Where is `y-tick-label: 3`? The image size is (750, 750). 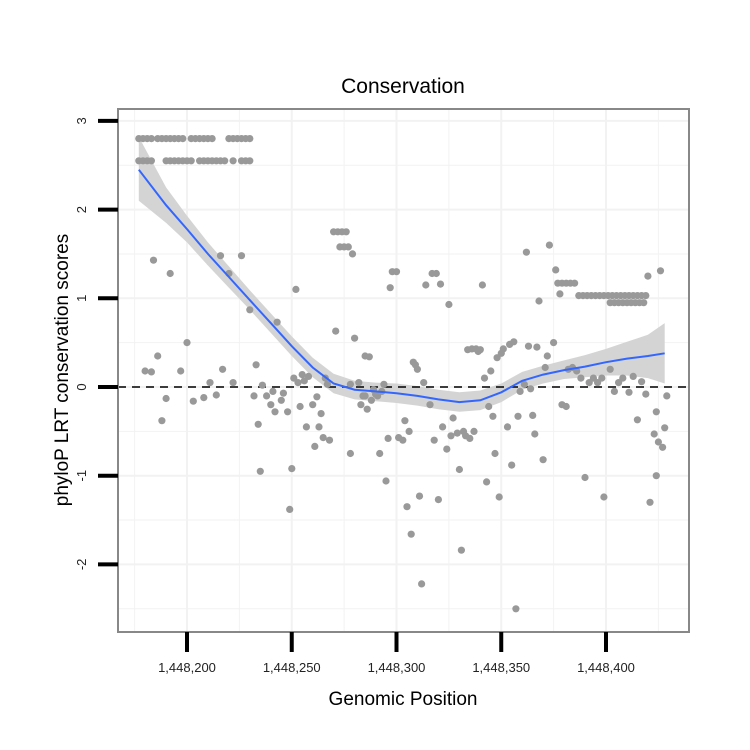
y-tick-label: 3 is located at coordinates (81, 120).